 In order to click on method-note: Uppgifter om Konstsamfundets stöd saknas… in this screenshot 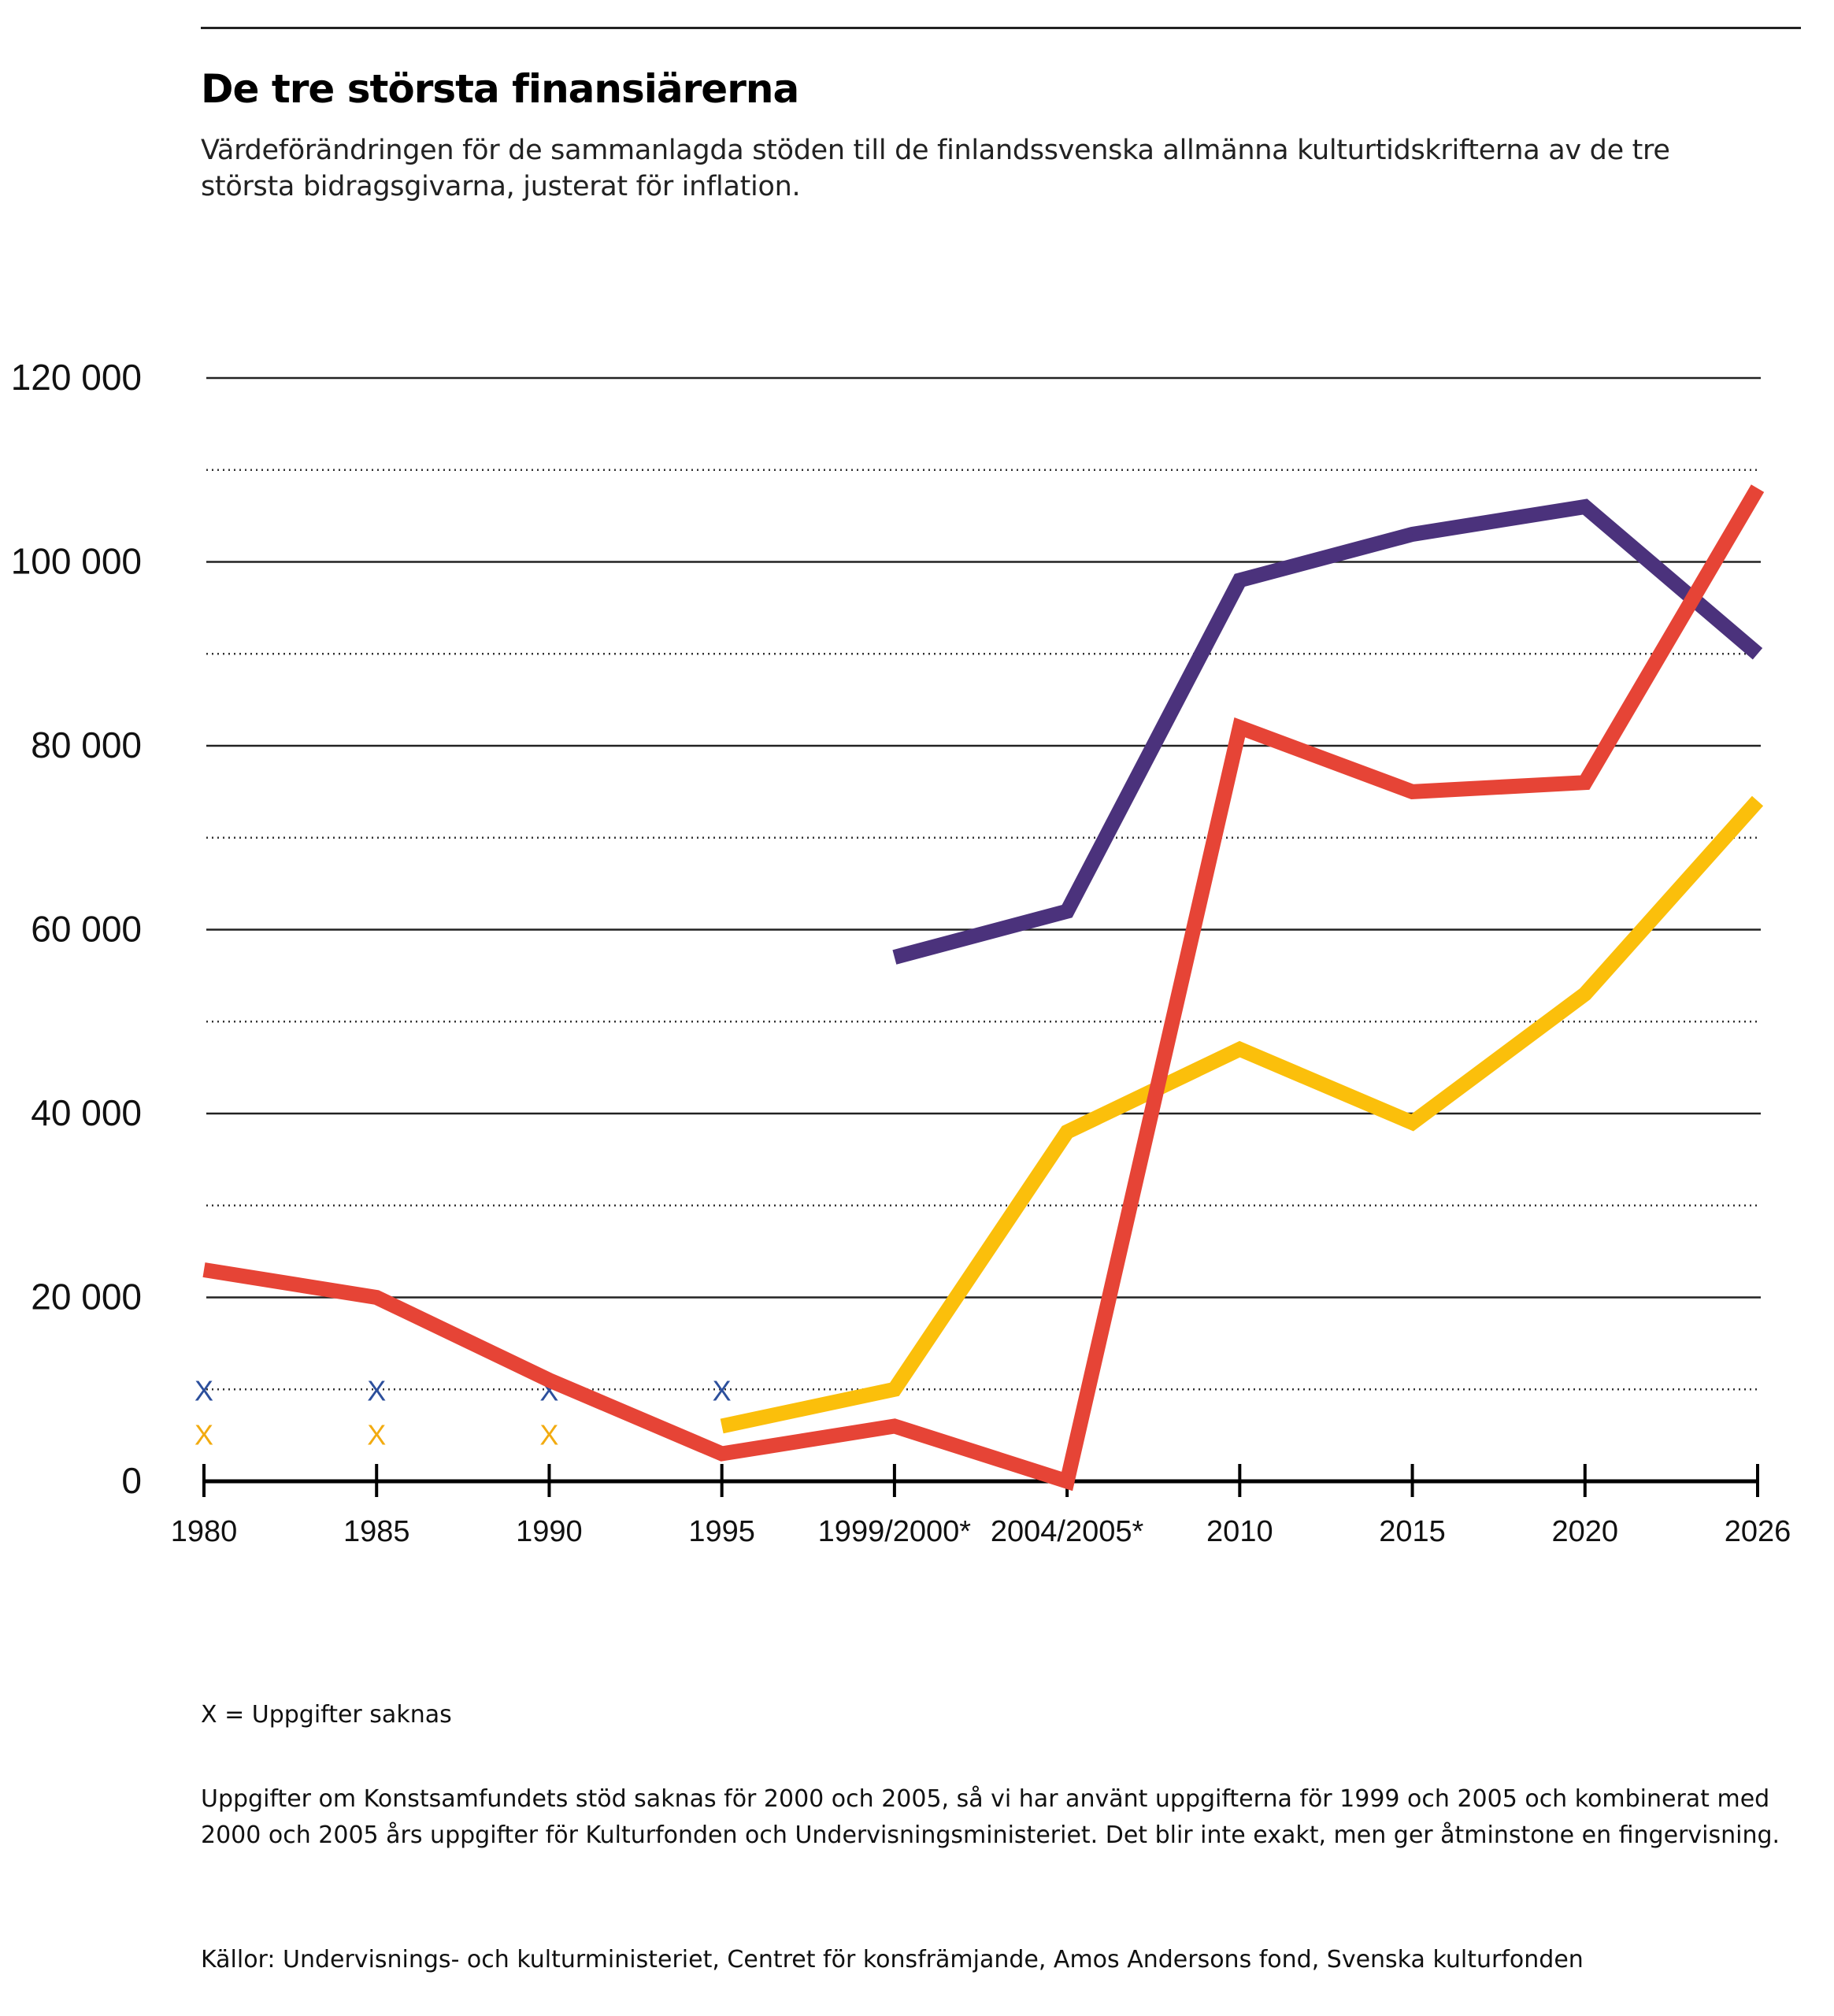, I will do `click(991, 1817)`.